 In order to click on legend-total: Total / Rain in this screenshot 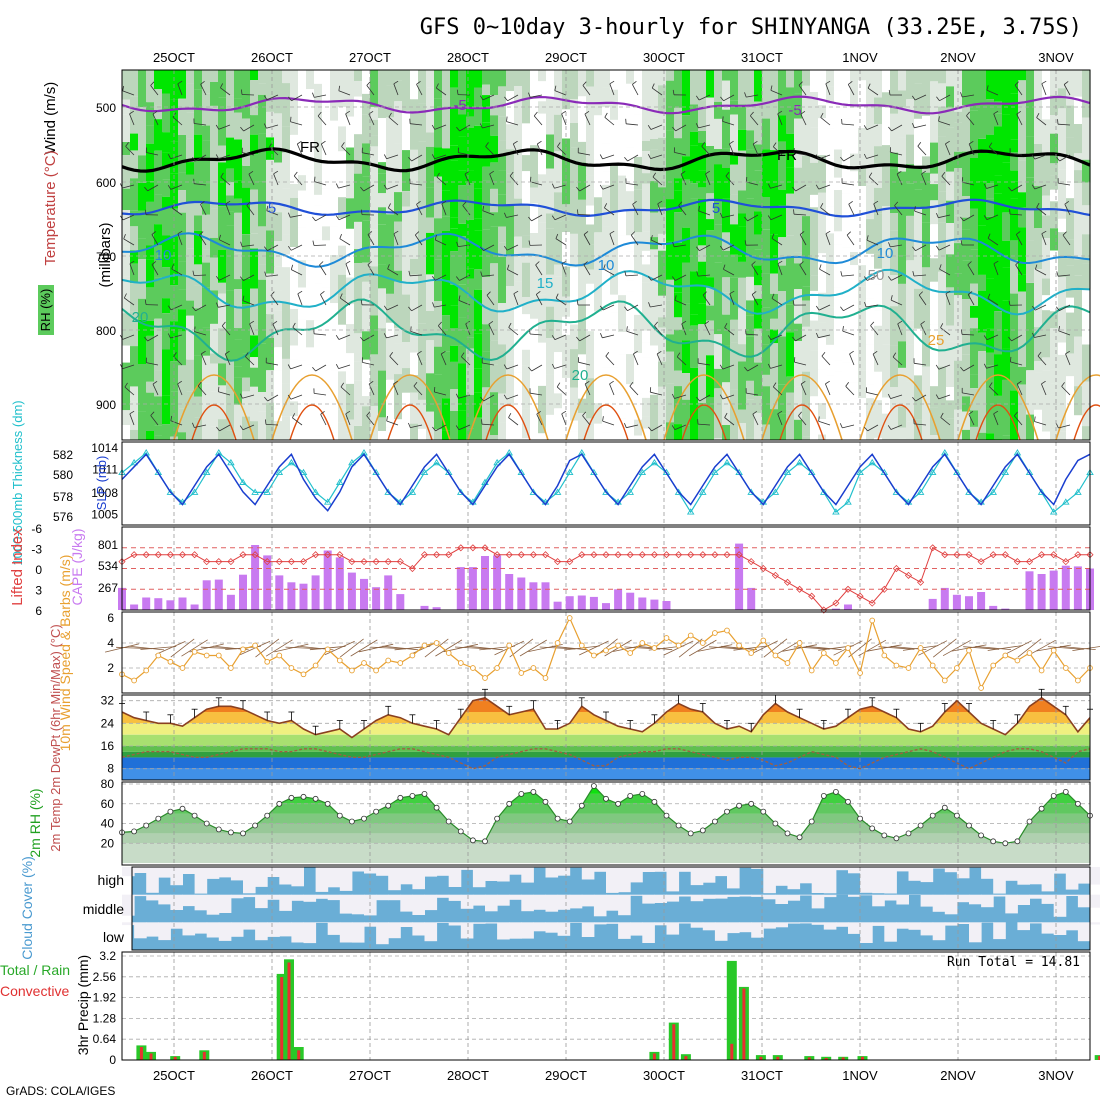, I will do `click(35, 970)`.